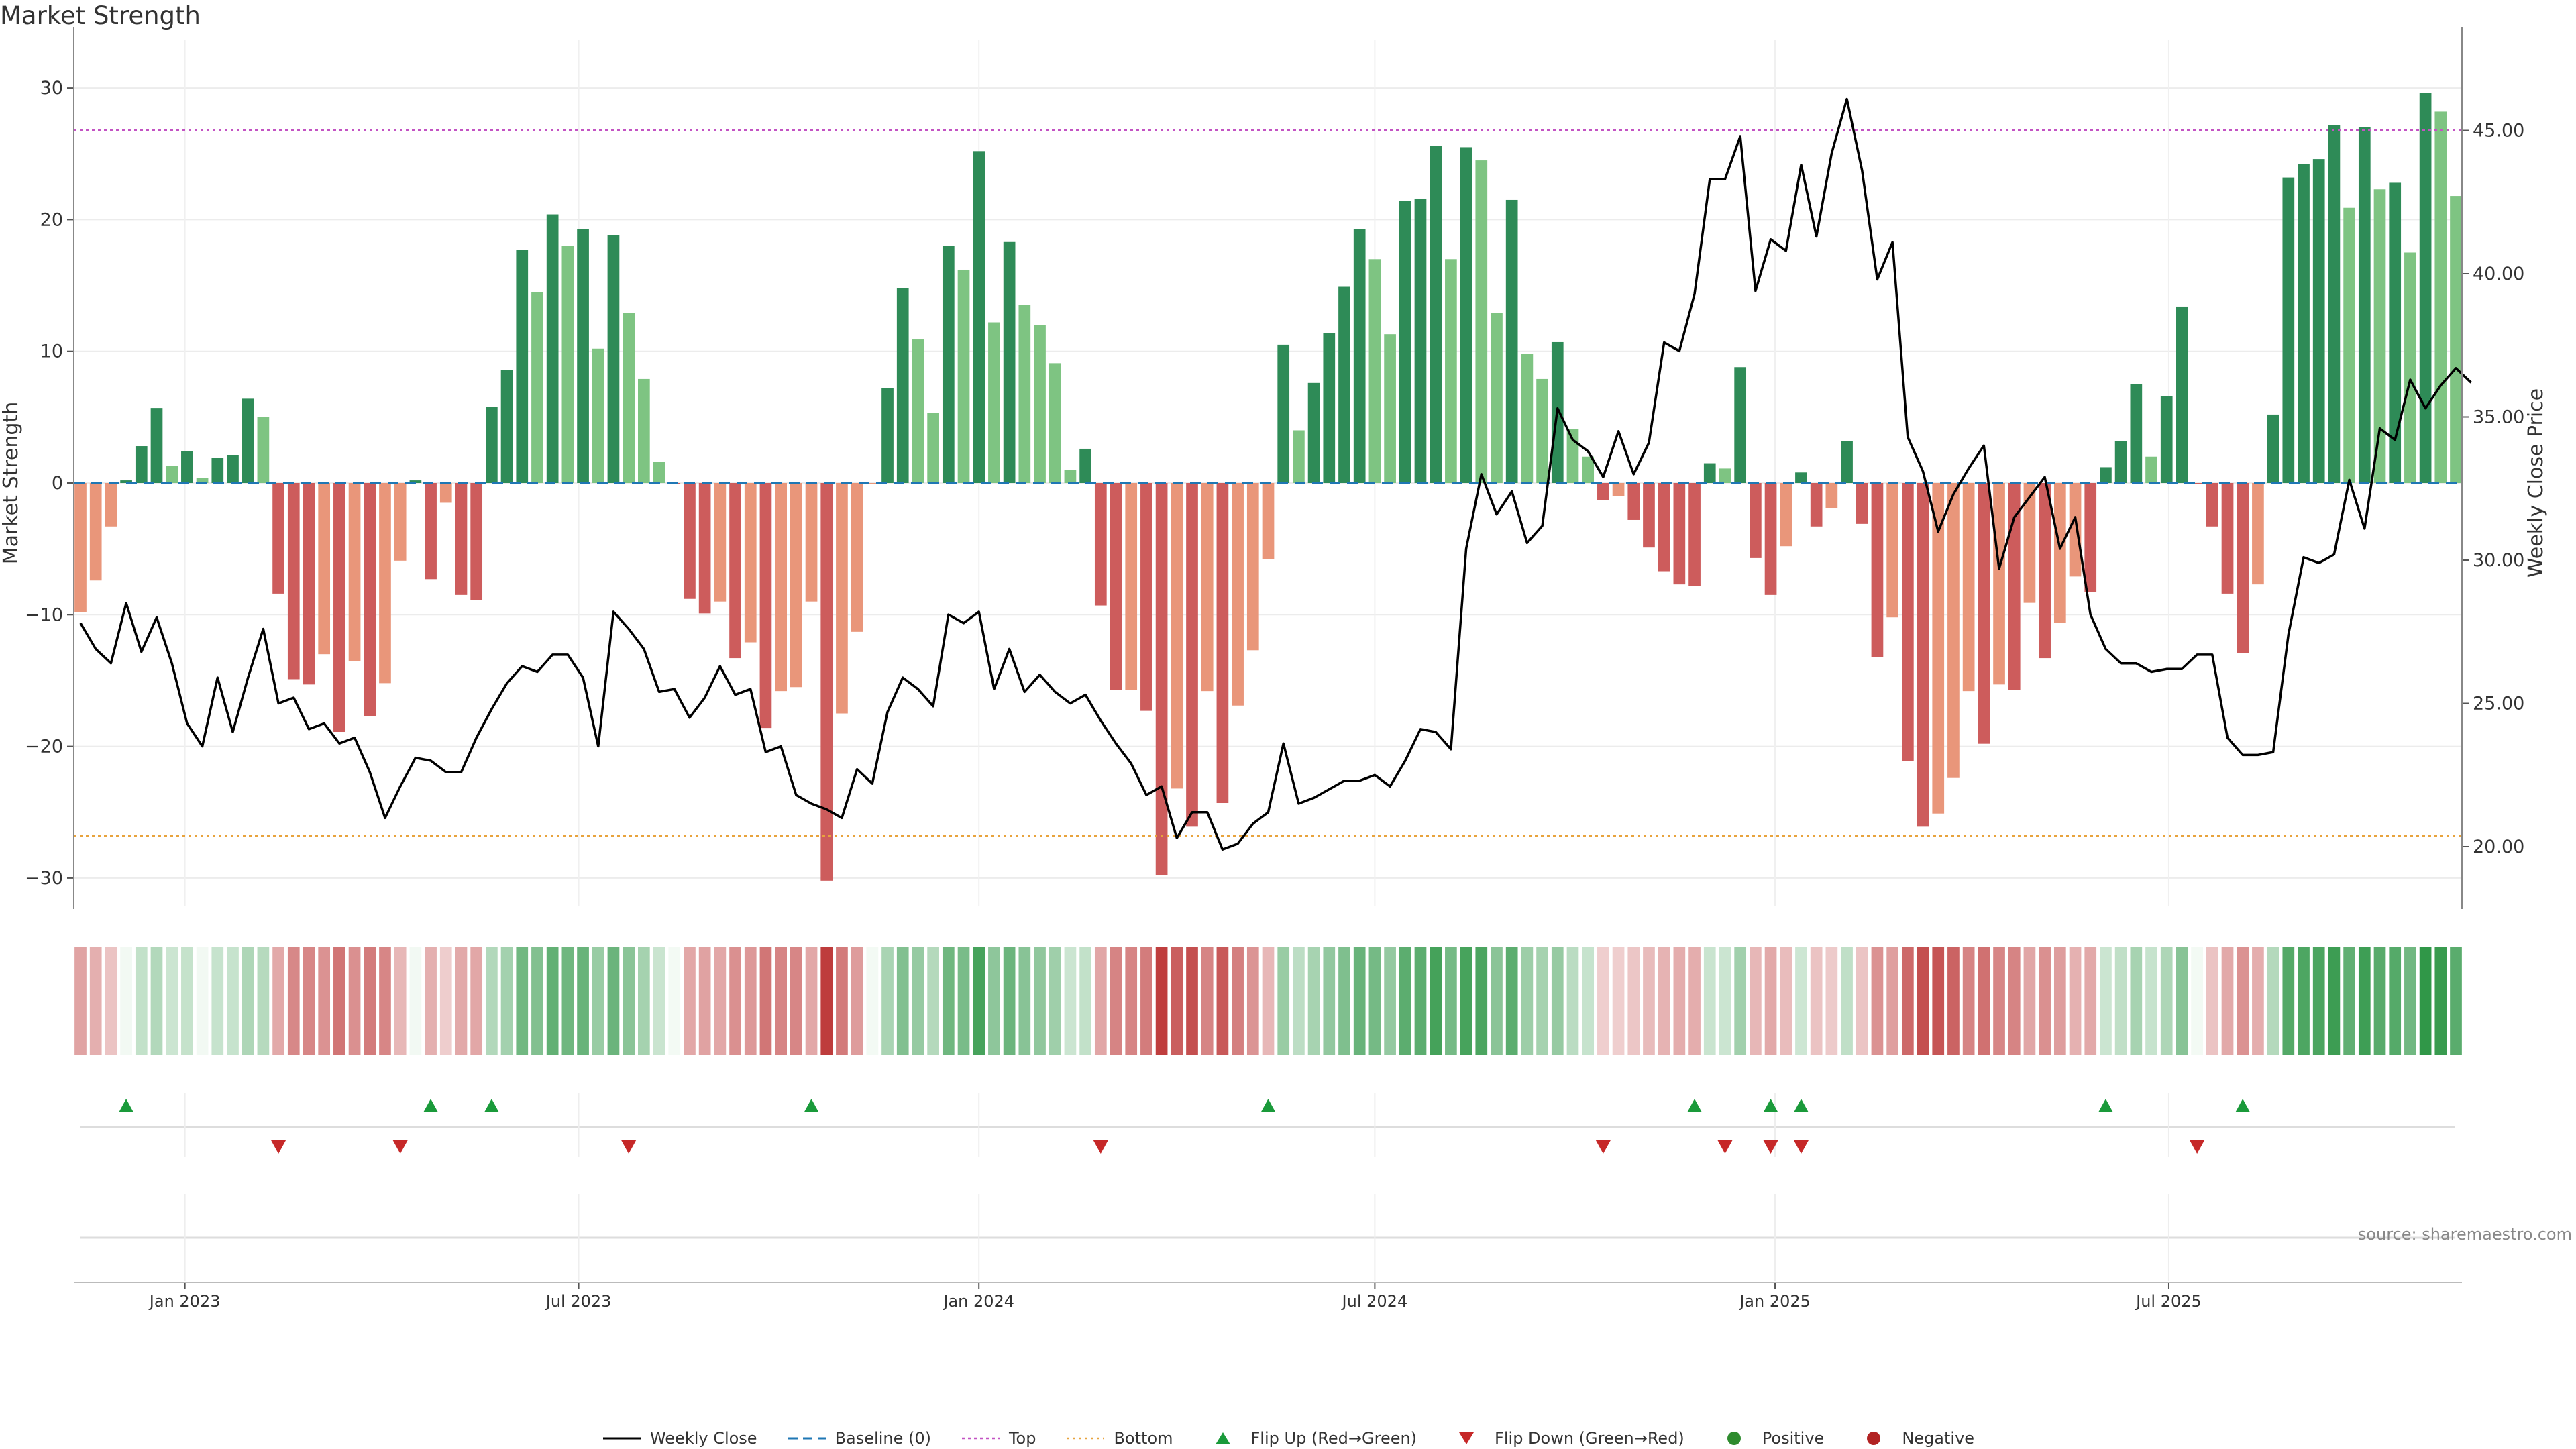 The width and height of the screenshot is (2576, 1449). I want to click on legend-label: Positive, so click(1793, 1438).